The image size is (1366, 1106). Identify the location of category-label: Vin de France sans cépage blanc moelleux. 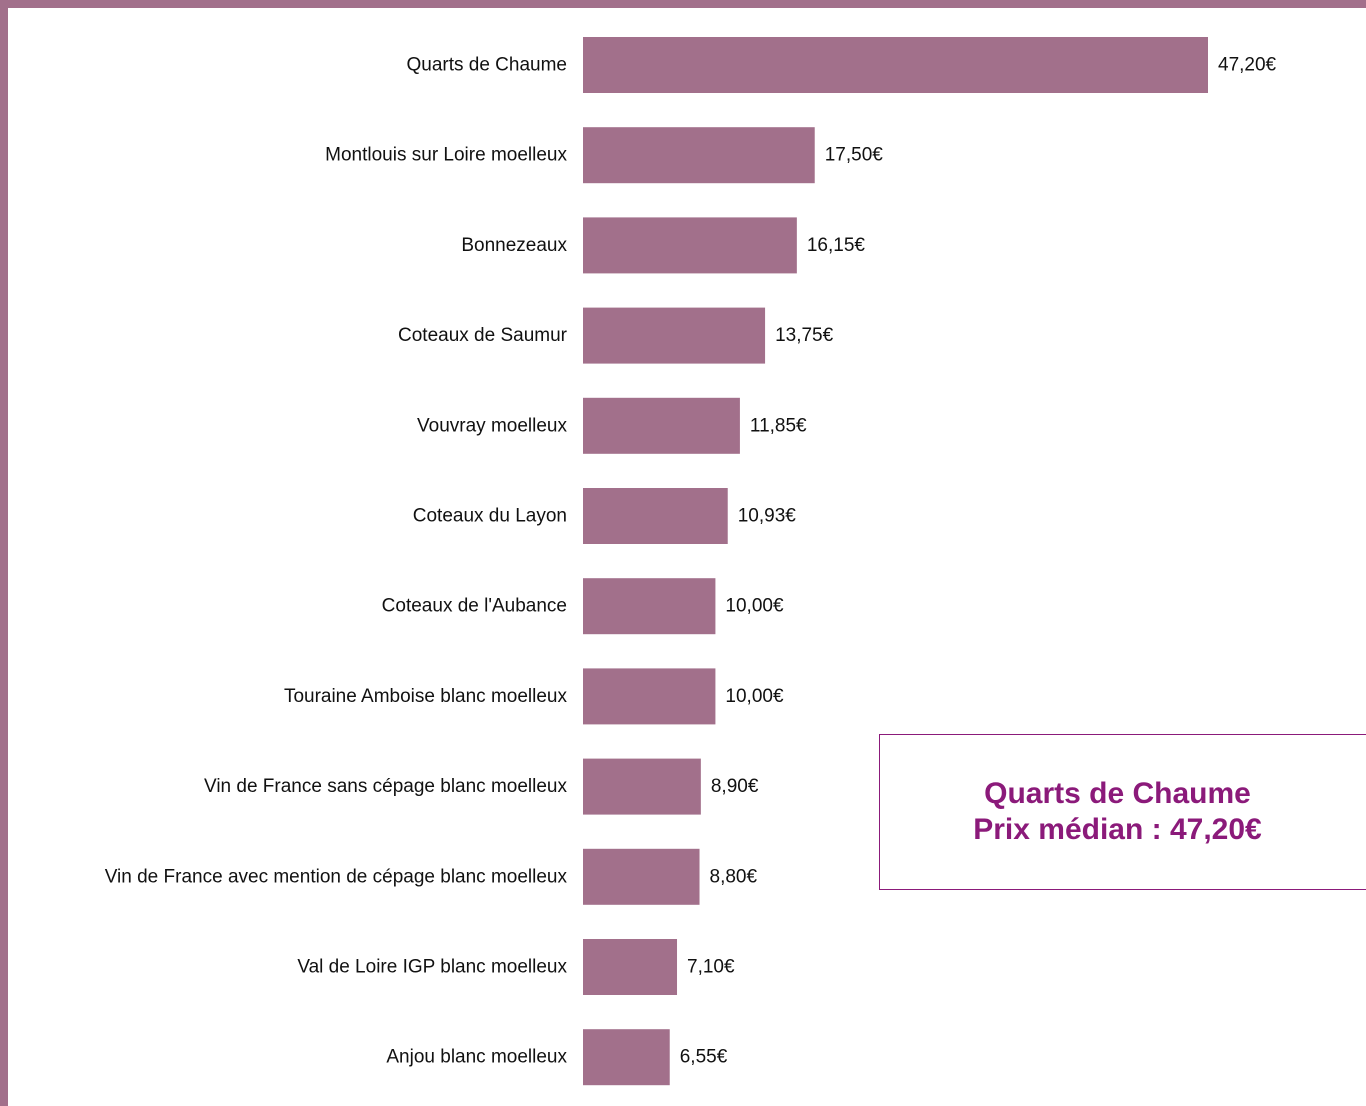
(385, 786).